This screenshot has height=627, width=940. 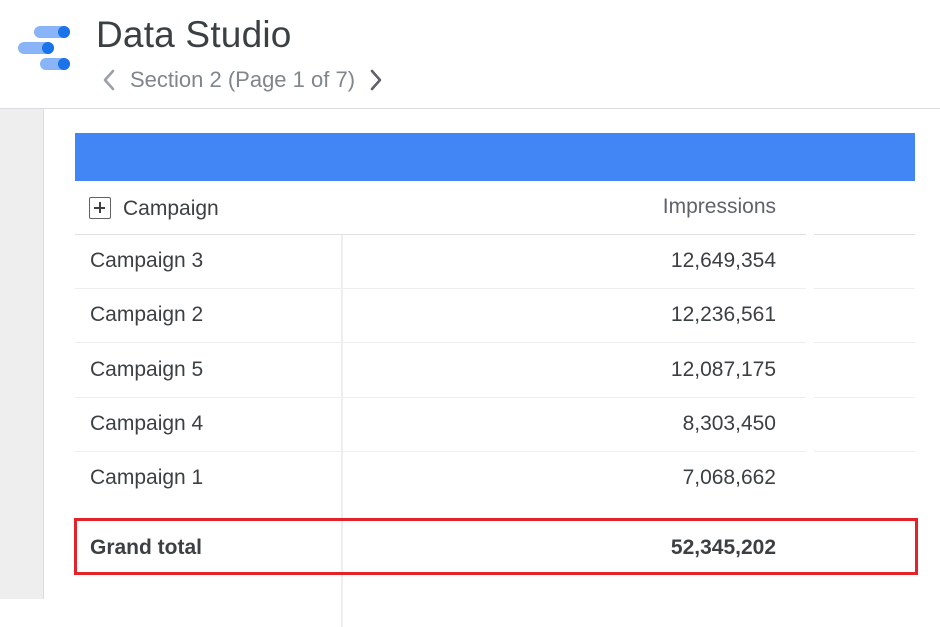 I want to click on impressions-cell: 7,068,662, so click(x=729, y=477).